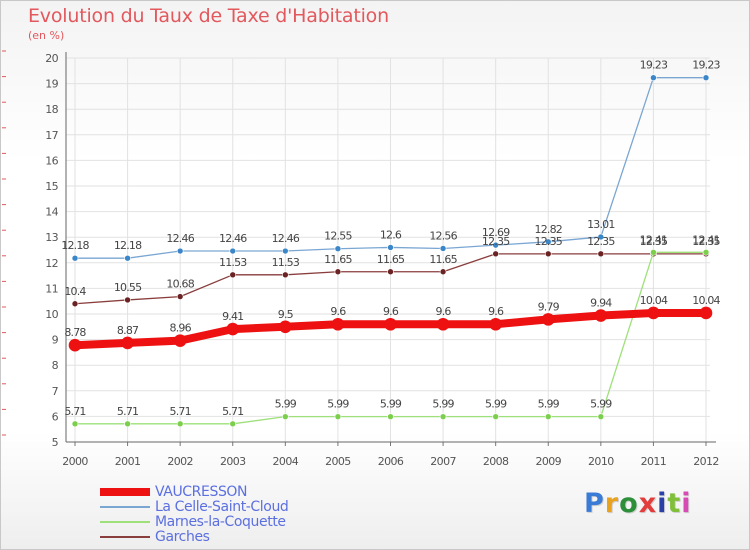  What do you see at coordinates (180, 284) in the screenshot?
I see `data-label: 10.68` at bounding box center [180, 284].